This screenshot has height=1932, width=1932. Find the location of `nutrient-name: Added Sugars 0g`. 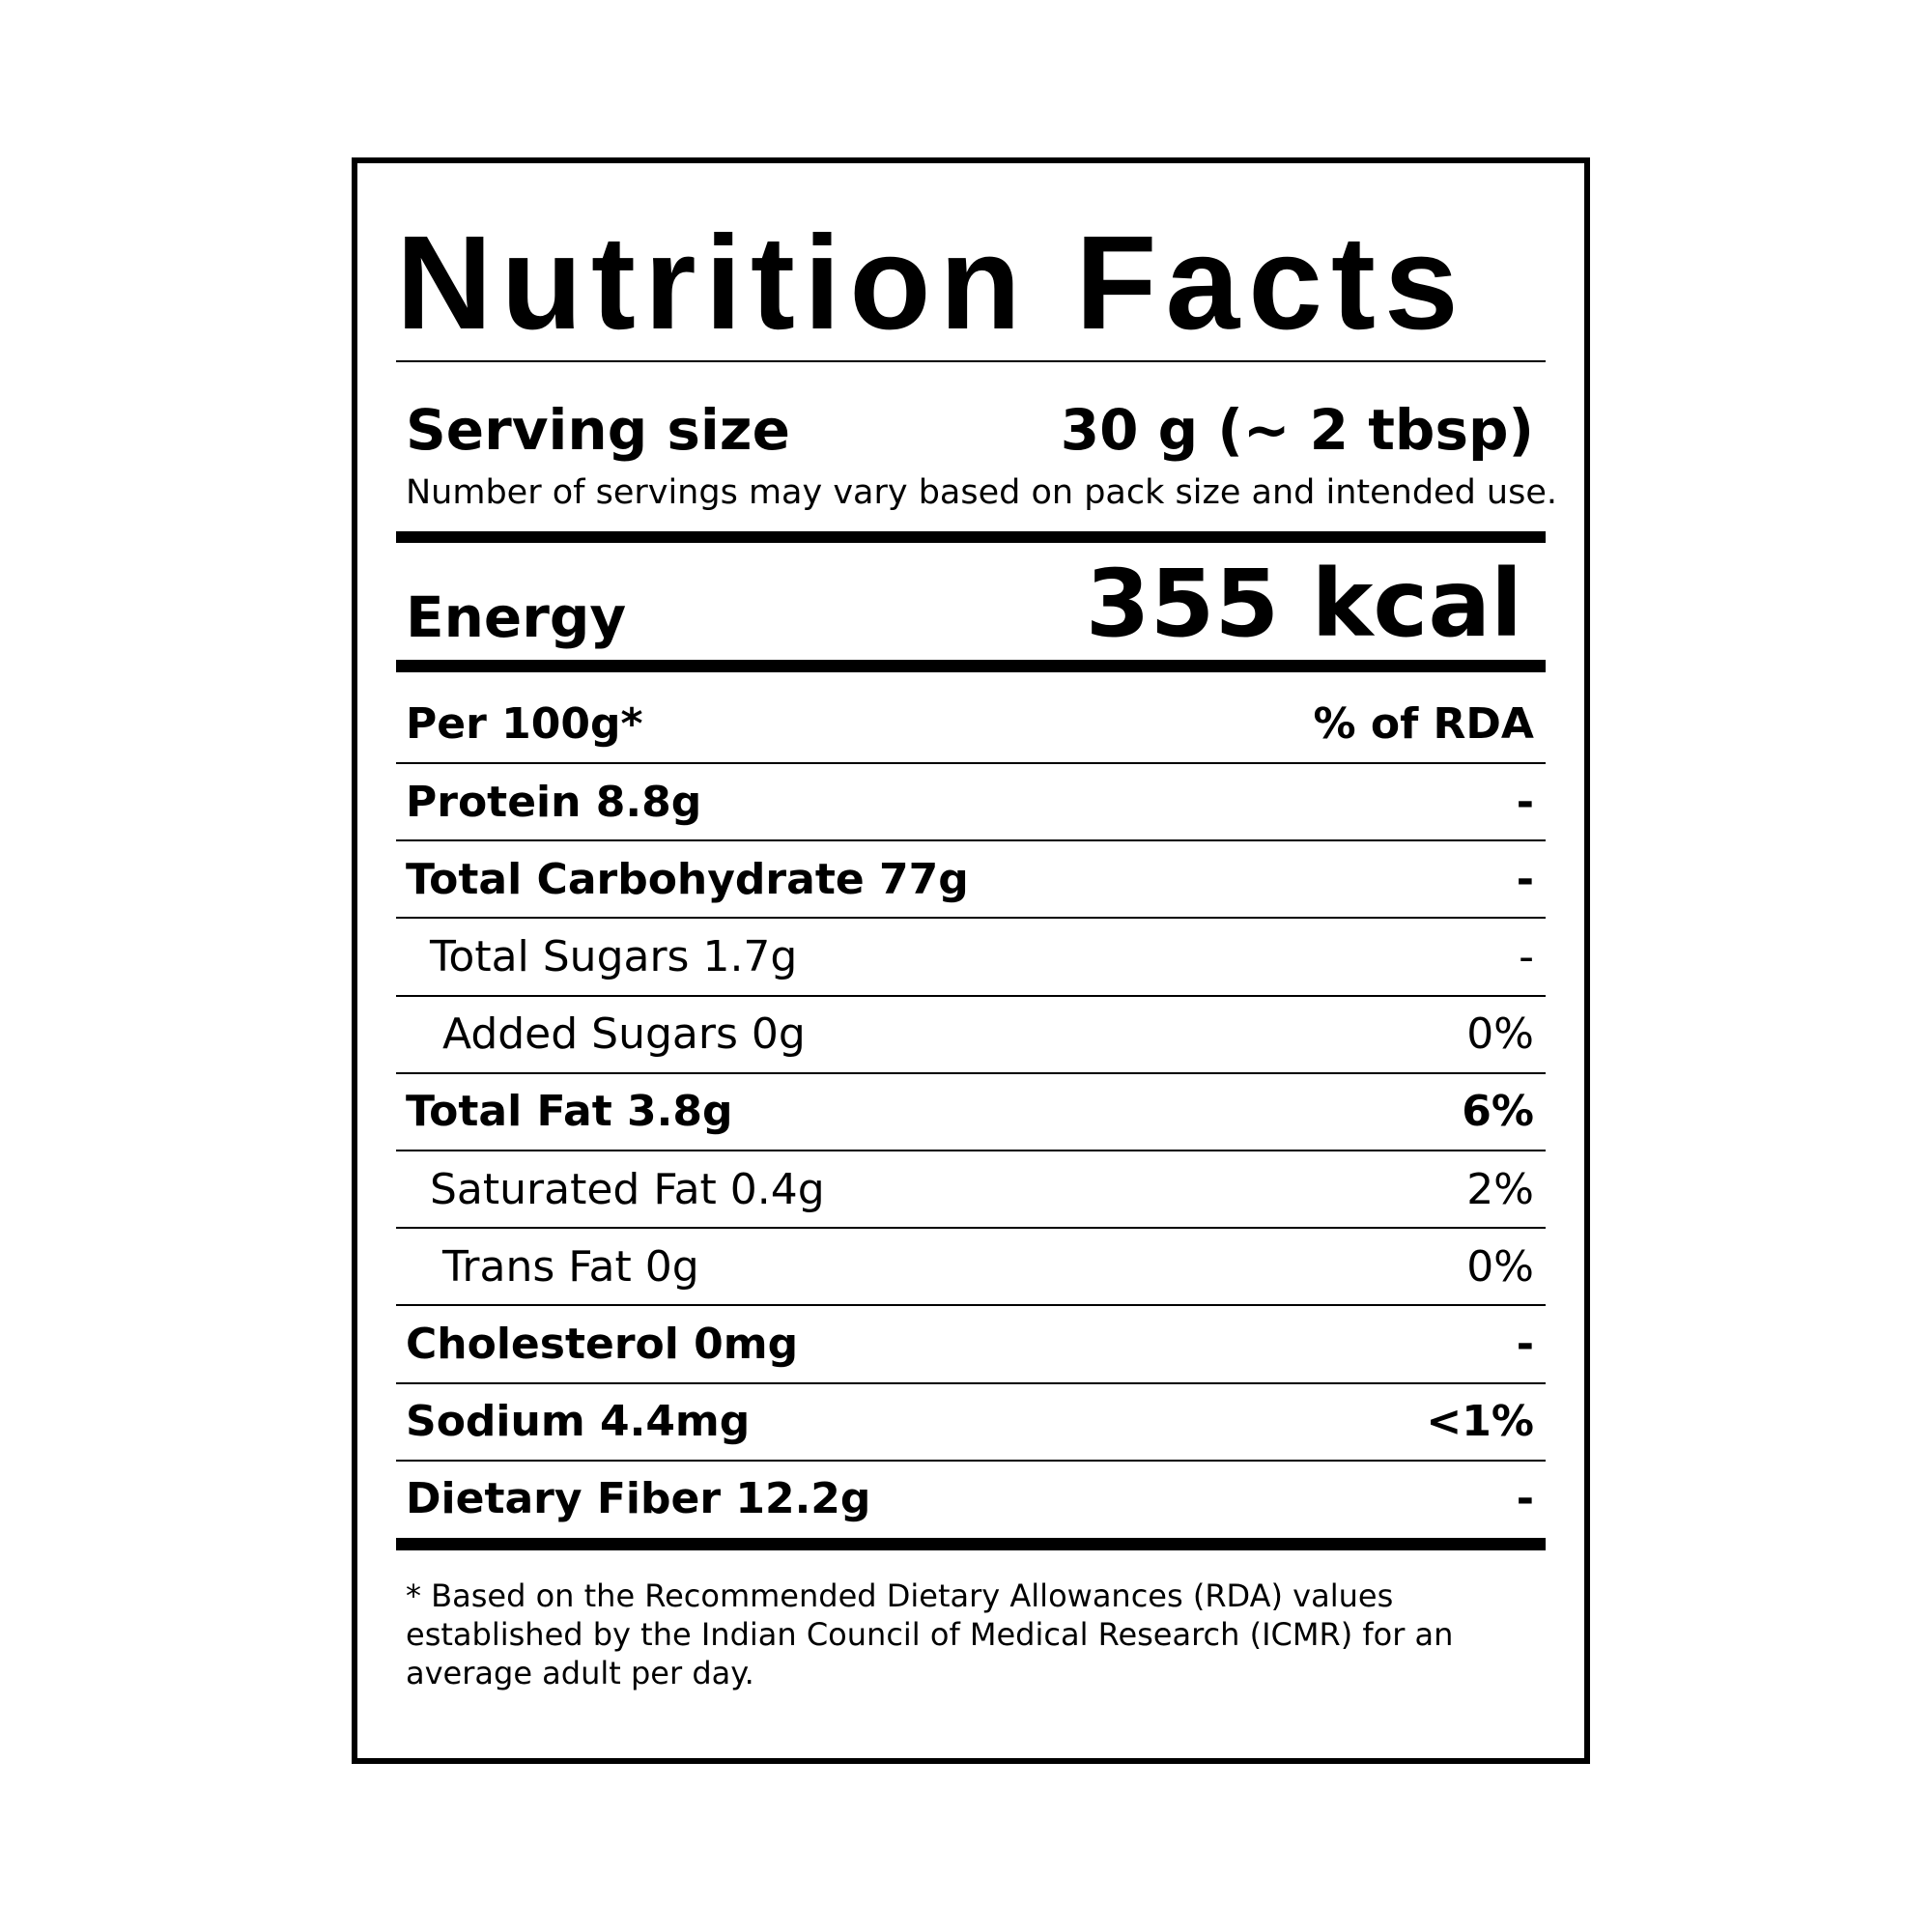

nutrient-name: Added Sugars 0g is located at coordinates (624, 1034).